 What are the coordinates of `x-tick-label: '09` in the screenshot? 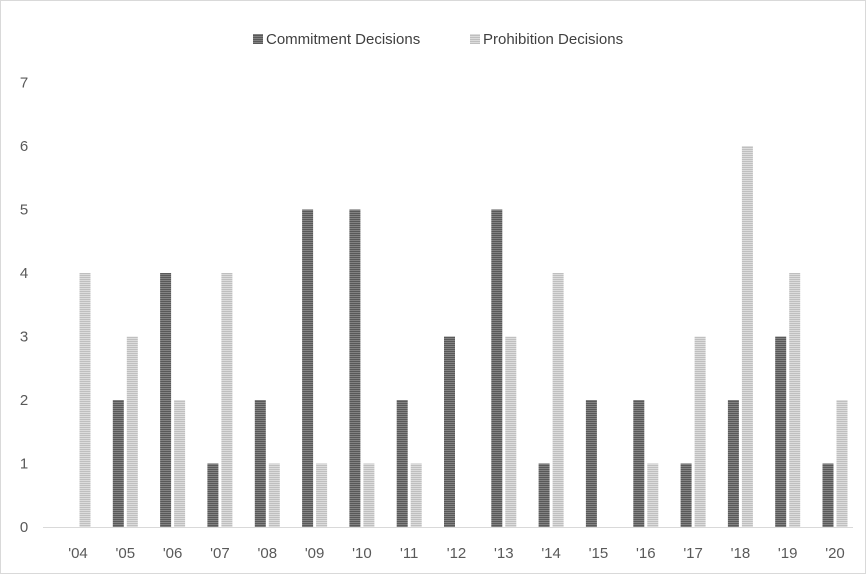 It's located at (315, 553).